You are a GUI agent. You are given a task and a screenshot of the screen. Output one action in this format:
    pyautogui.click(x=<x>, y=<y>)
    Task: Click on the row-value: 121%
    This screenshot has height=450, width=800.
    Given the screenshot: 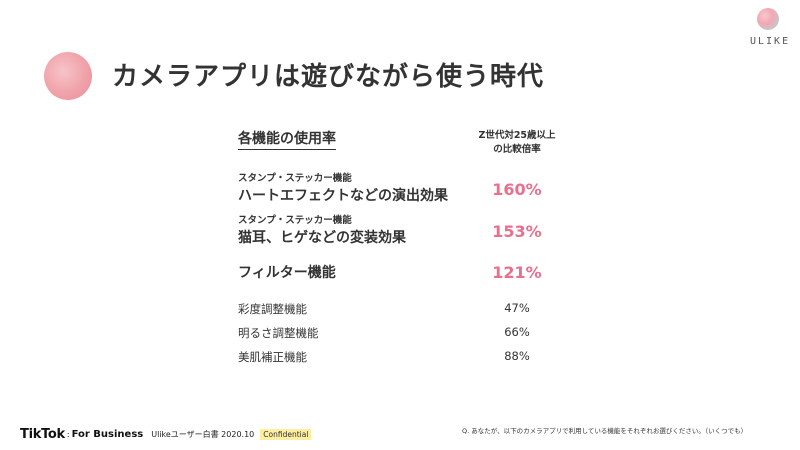 What is the action you would take?
    pyautogui.click(x=517, y=272)
    